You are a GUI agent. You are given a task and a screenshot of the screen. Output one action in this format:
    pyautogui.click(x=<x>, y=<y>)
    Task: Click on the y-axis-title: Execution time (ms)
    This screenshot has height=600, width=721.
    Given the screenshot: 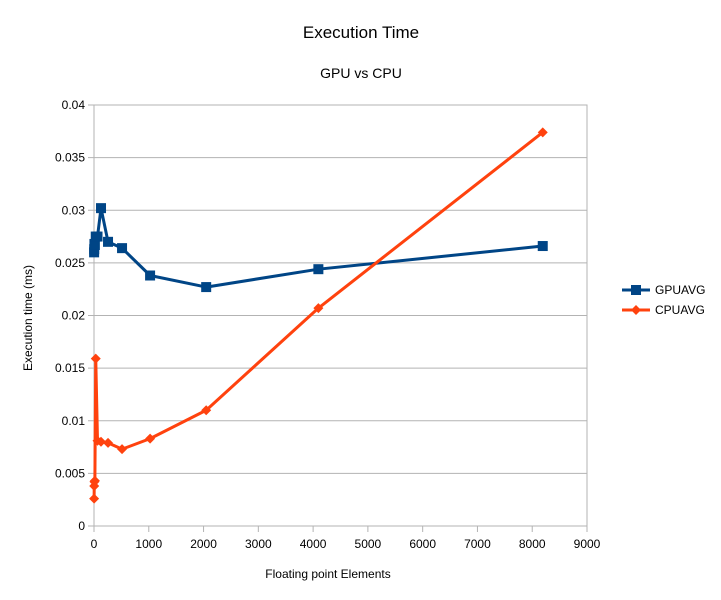 What is the action you would take?
    pyautogui.click(x=28, y=318)
    